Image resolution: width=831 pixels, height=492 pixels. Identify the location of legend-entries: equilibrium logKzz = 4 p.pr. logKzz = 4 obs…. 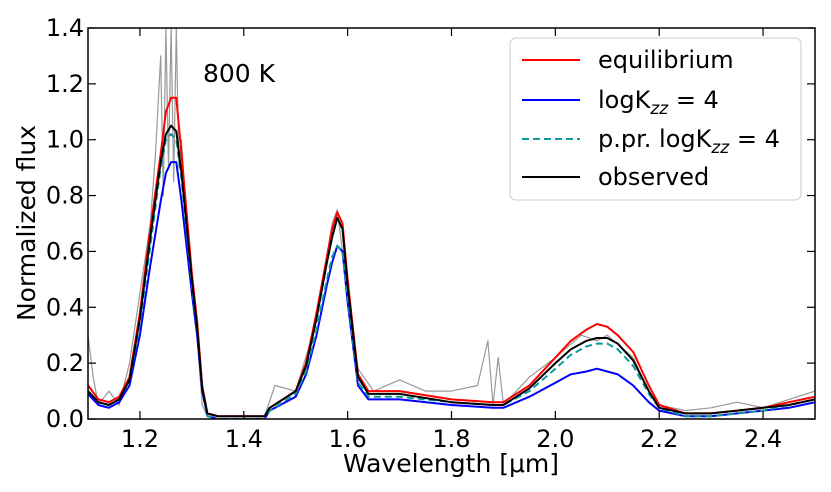
(651, 118).